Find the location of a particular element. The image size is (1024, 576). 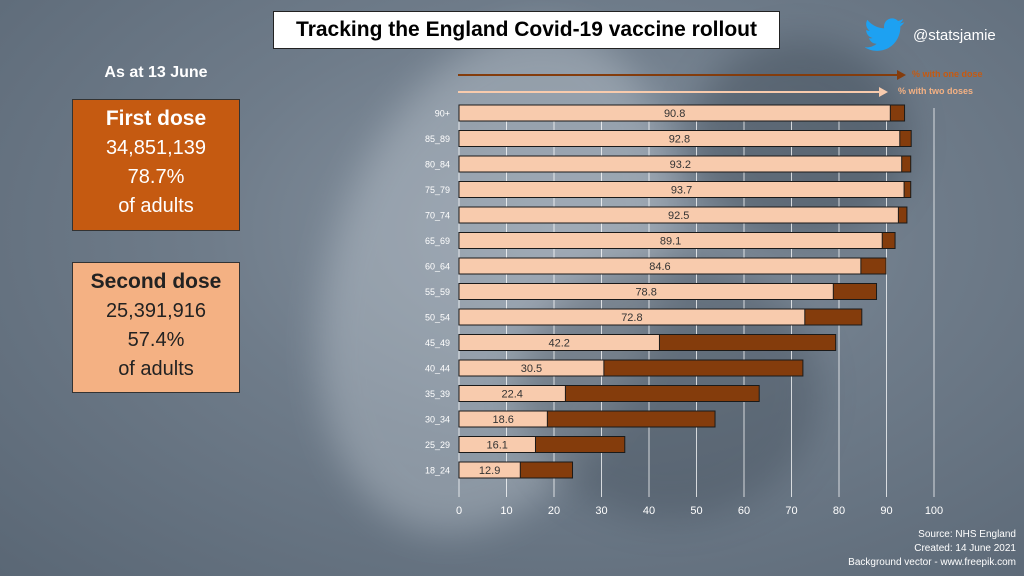

first-dose-count: 34,851,139 is located at coordinates (156, 148).